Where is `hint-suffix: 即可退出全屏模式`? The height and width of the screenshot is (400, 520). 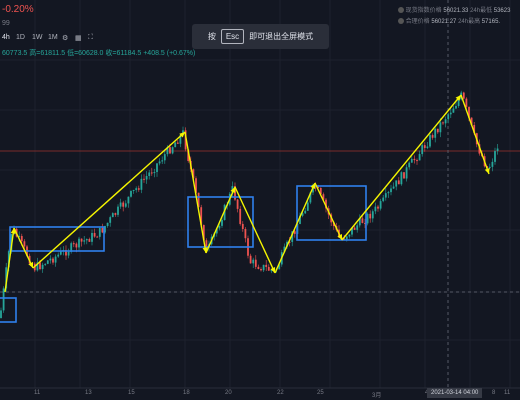
hint-suffix: 即可退出全屏模式 is located at coordinates (281, 36).